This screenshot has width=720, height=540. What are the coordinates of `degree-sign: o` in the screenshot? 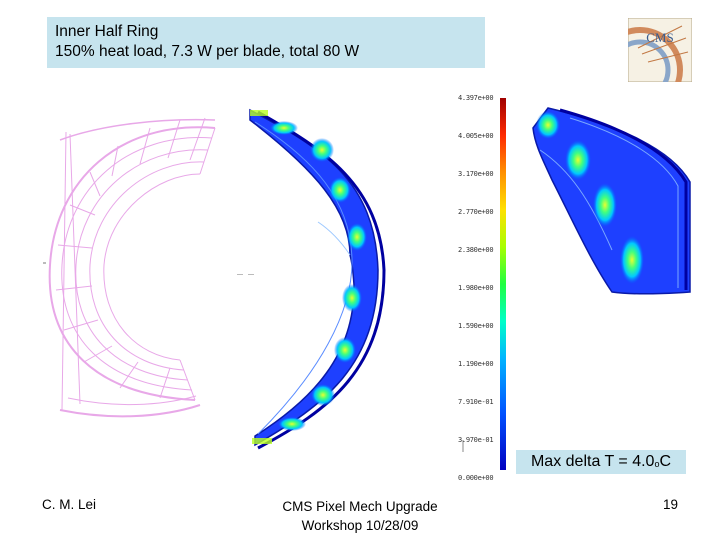 It's located at (657, 464).